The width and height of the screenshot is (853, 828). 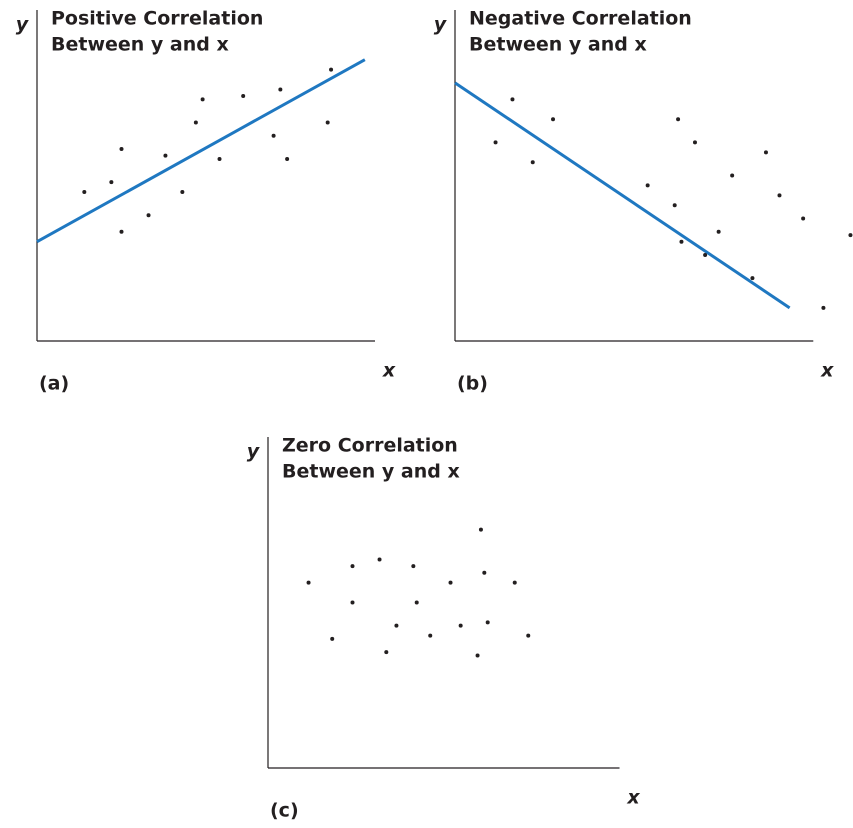 What do you see at coordinates (370, 446) in the screenshot?
I see `panel-title: Zero Correlation` at bounding box center [370, 446].